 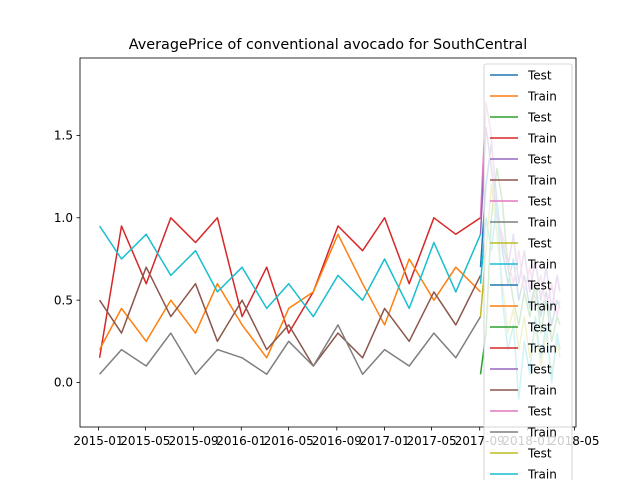 I want to click on x-tick-label: 2016-09, so click(x=337, y=441).